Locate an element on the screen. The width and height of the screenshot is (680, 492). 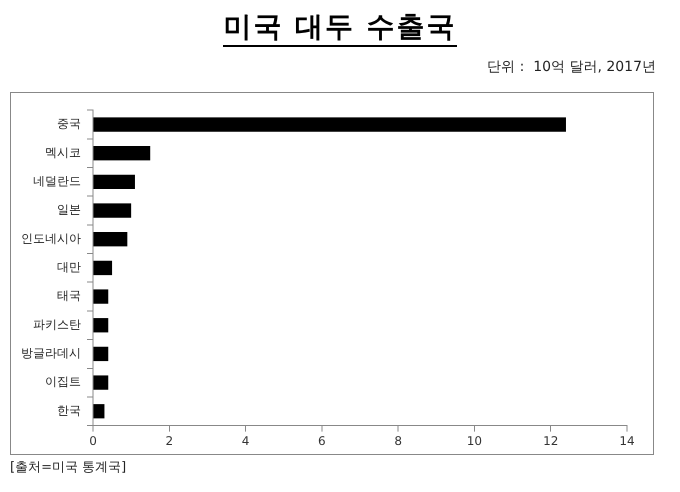
y-tick-label: 한국 is located at coordinates (69, 410).